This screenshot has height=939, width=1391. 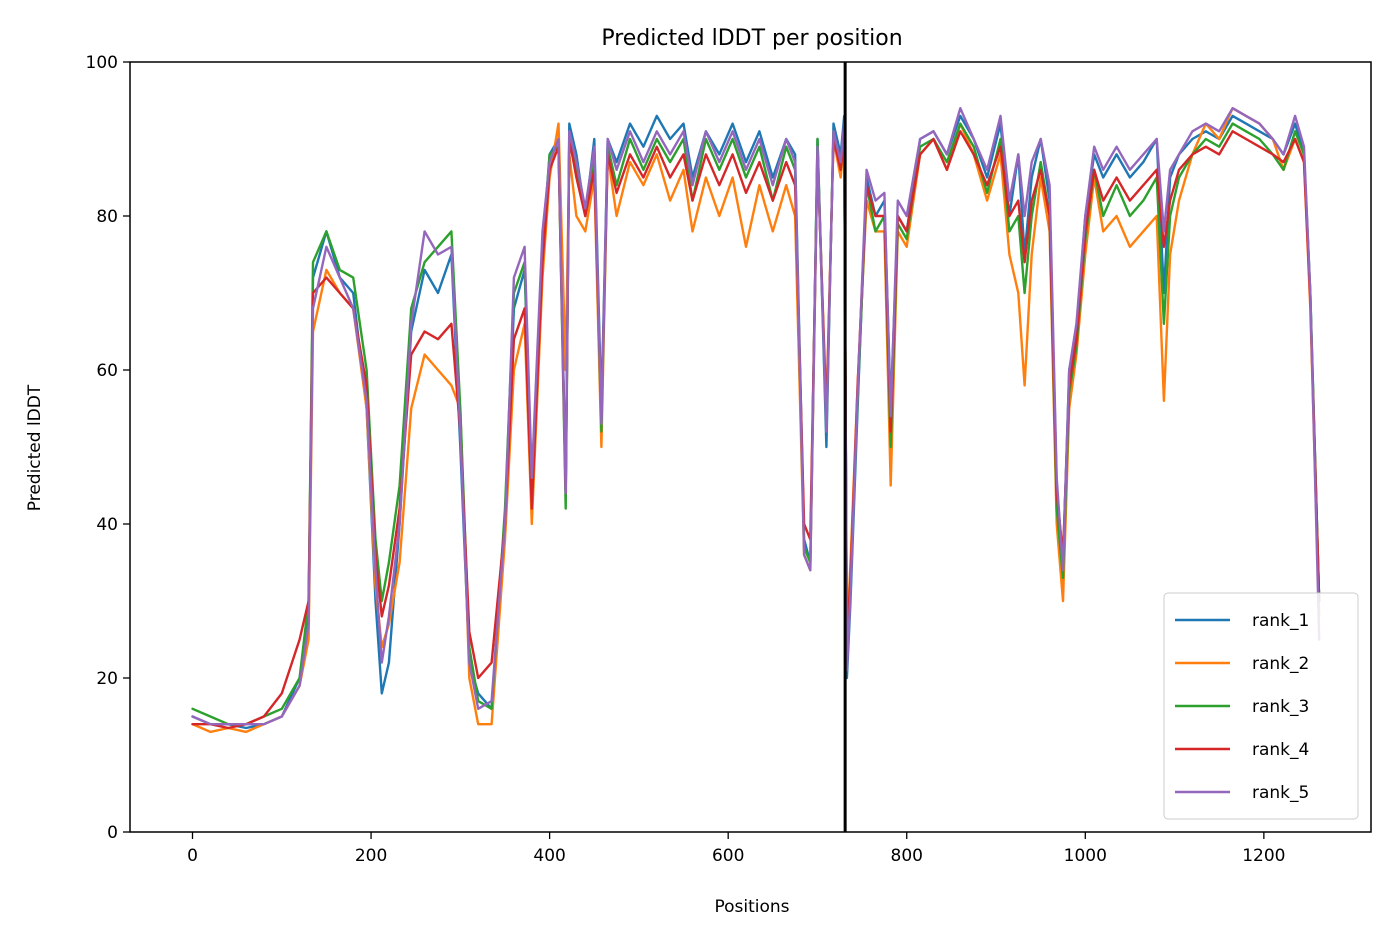 What do you see at coordinates (1280, 664) in the screenshot?
I see `legend-label-rank_2: rank_2` at bounding box center [1280, 664].